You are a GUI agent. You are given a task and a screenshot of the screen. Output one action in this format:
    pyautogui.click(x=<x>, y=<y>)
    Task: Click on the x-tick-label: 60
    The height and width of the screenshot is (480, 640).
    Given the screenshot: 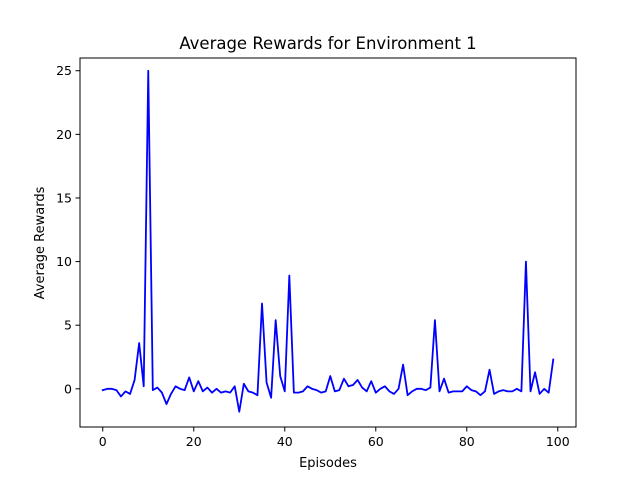 What is the action you would take?
    pyautogui.click(x=376, y=441)
    